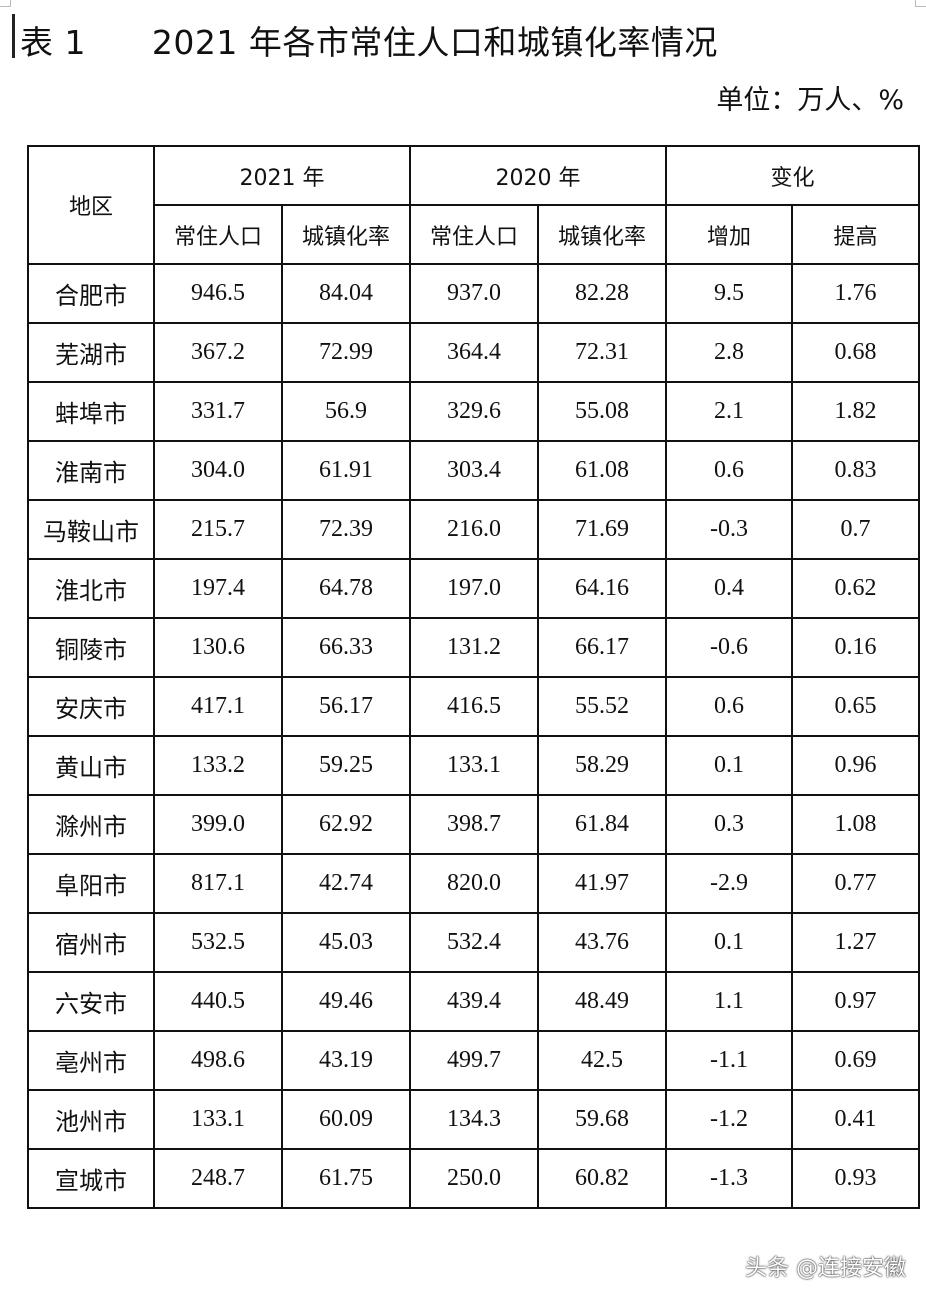  I want to click on cell-value: 250.0, so click(474, 1178).